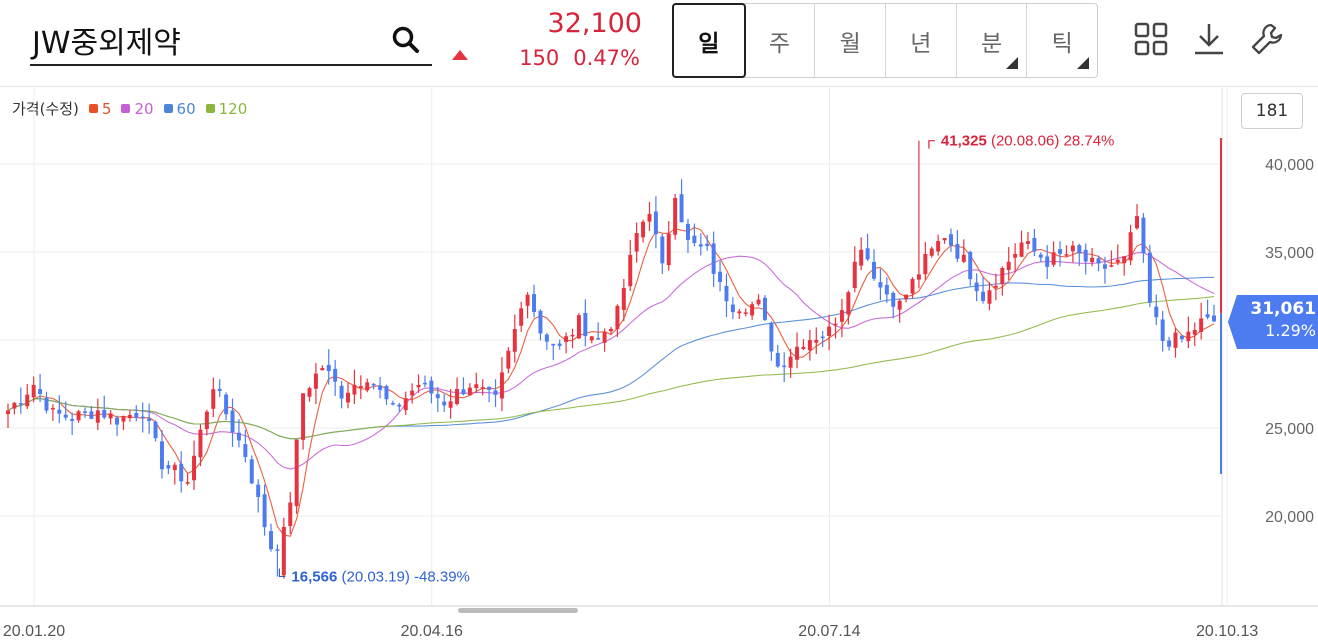 The height and width of the screenshot is (640, 1318). What do you see at coordinates (1151, 39) in the screenshot?
I see `grid-layout-icon` at bounding box center [1151, 39].